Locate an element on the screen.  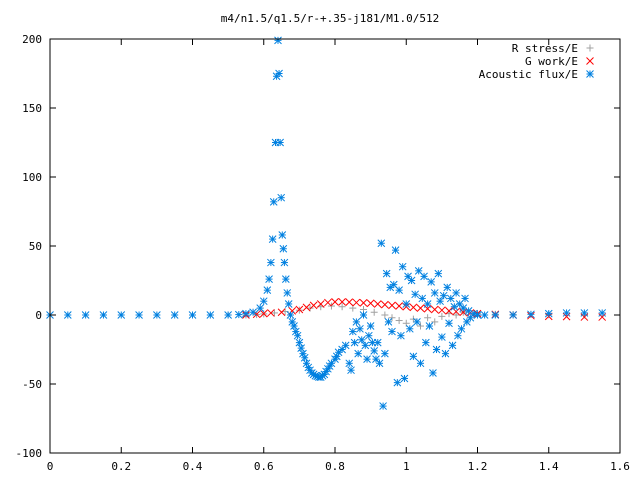
x-tick-label: 0.6 is located at coordinates (264, 466).